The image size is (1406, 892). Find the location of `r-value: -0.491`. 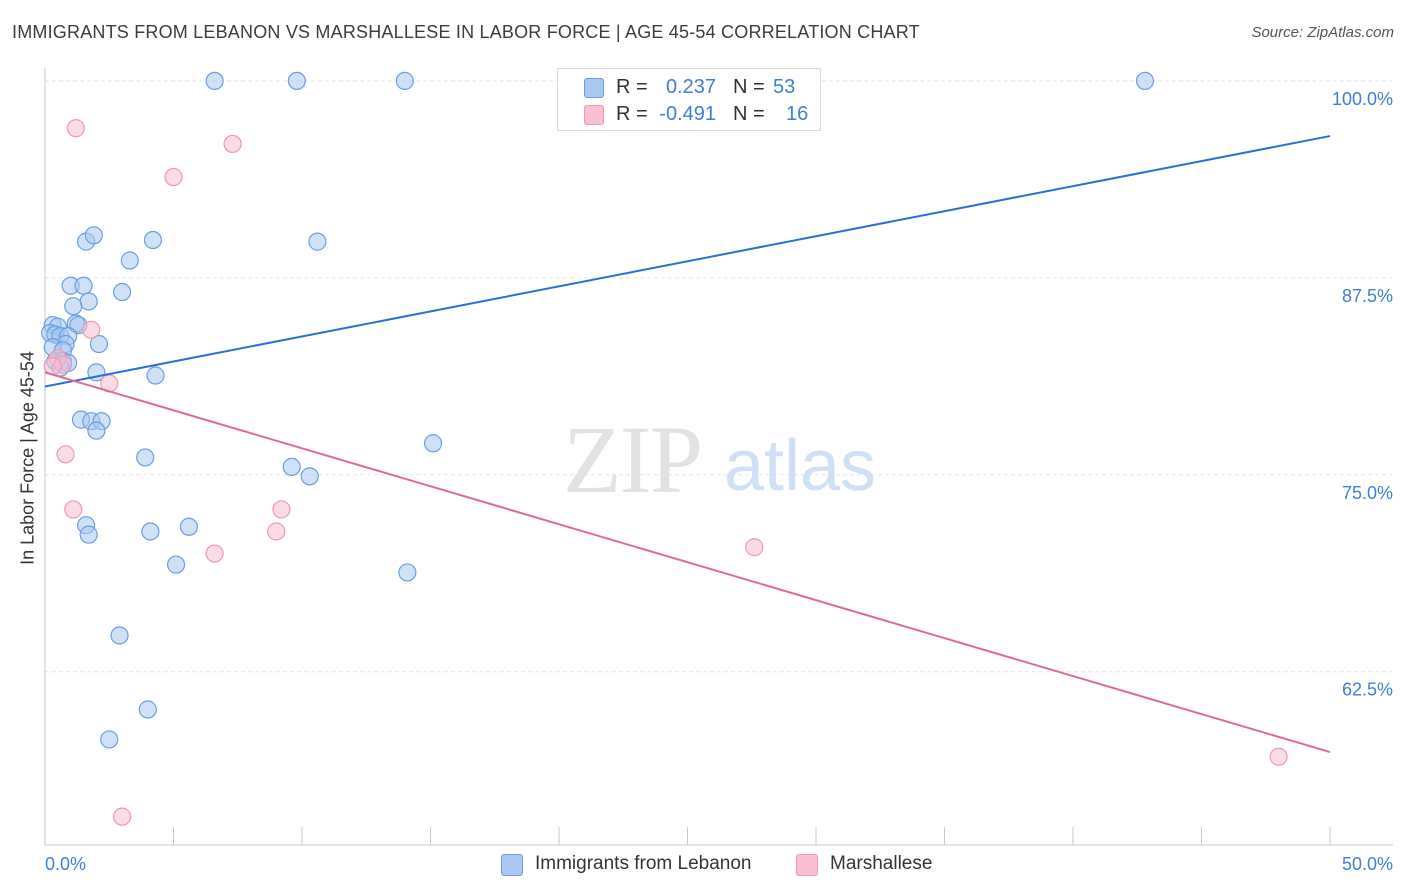

r-value: -0.491 is located at coordinates (687, 114).